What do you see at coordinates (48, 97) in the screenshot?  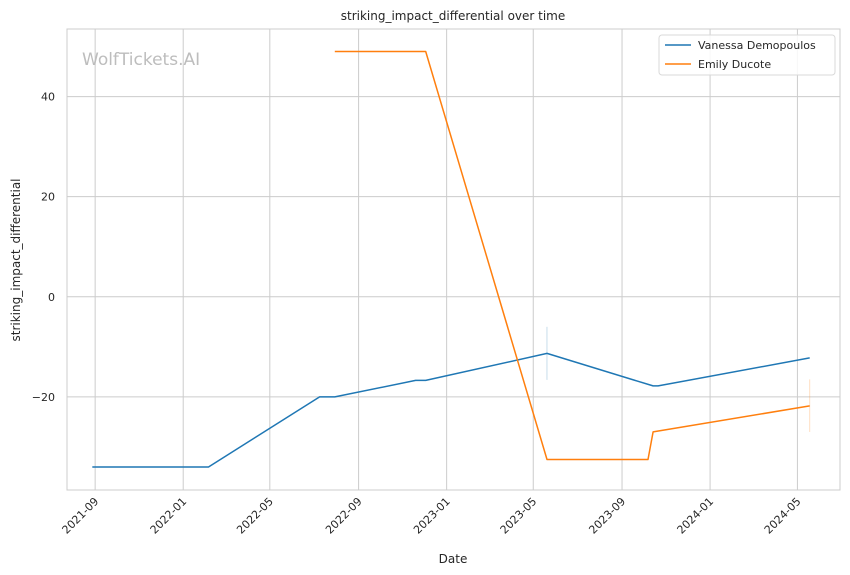 I see `y-tick-label: 40` at bounding box center [48, 97].